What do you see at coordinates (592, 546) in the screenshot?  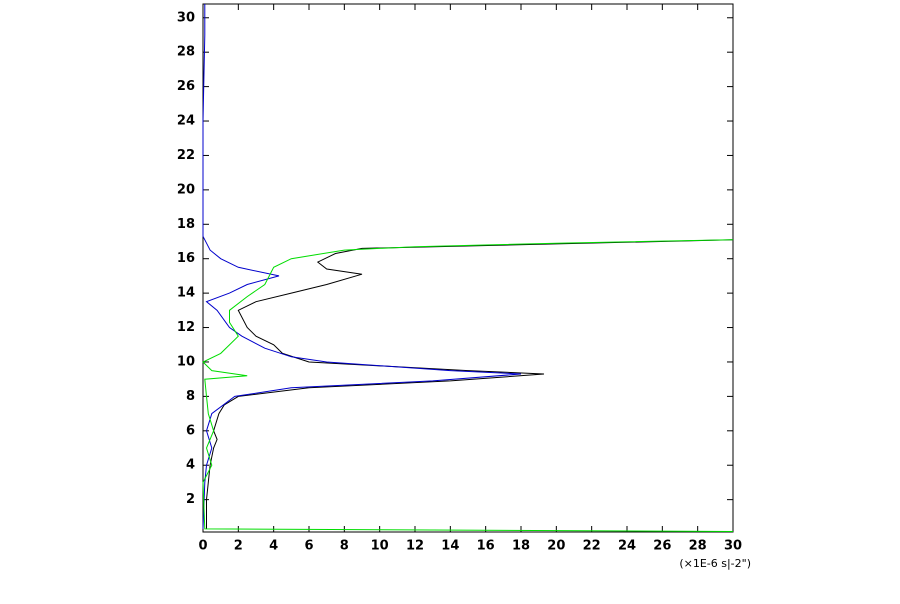 I see `x-tick-label: 22` at bounding box center [592, 546].